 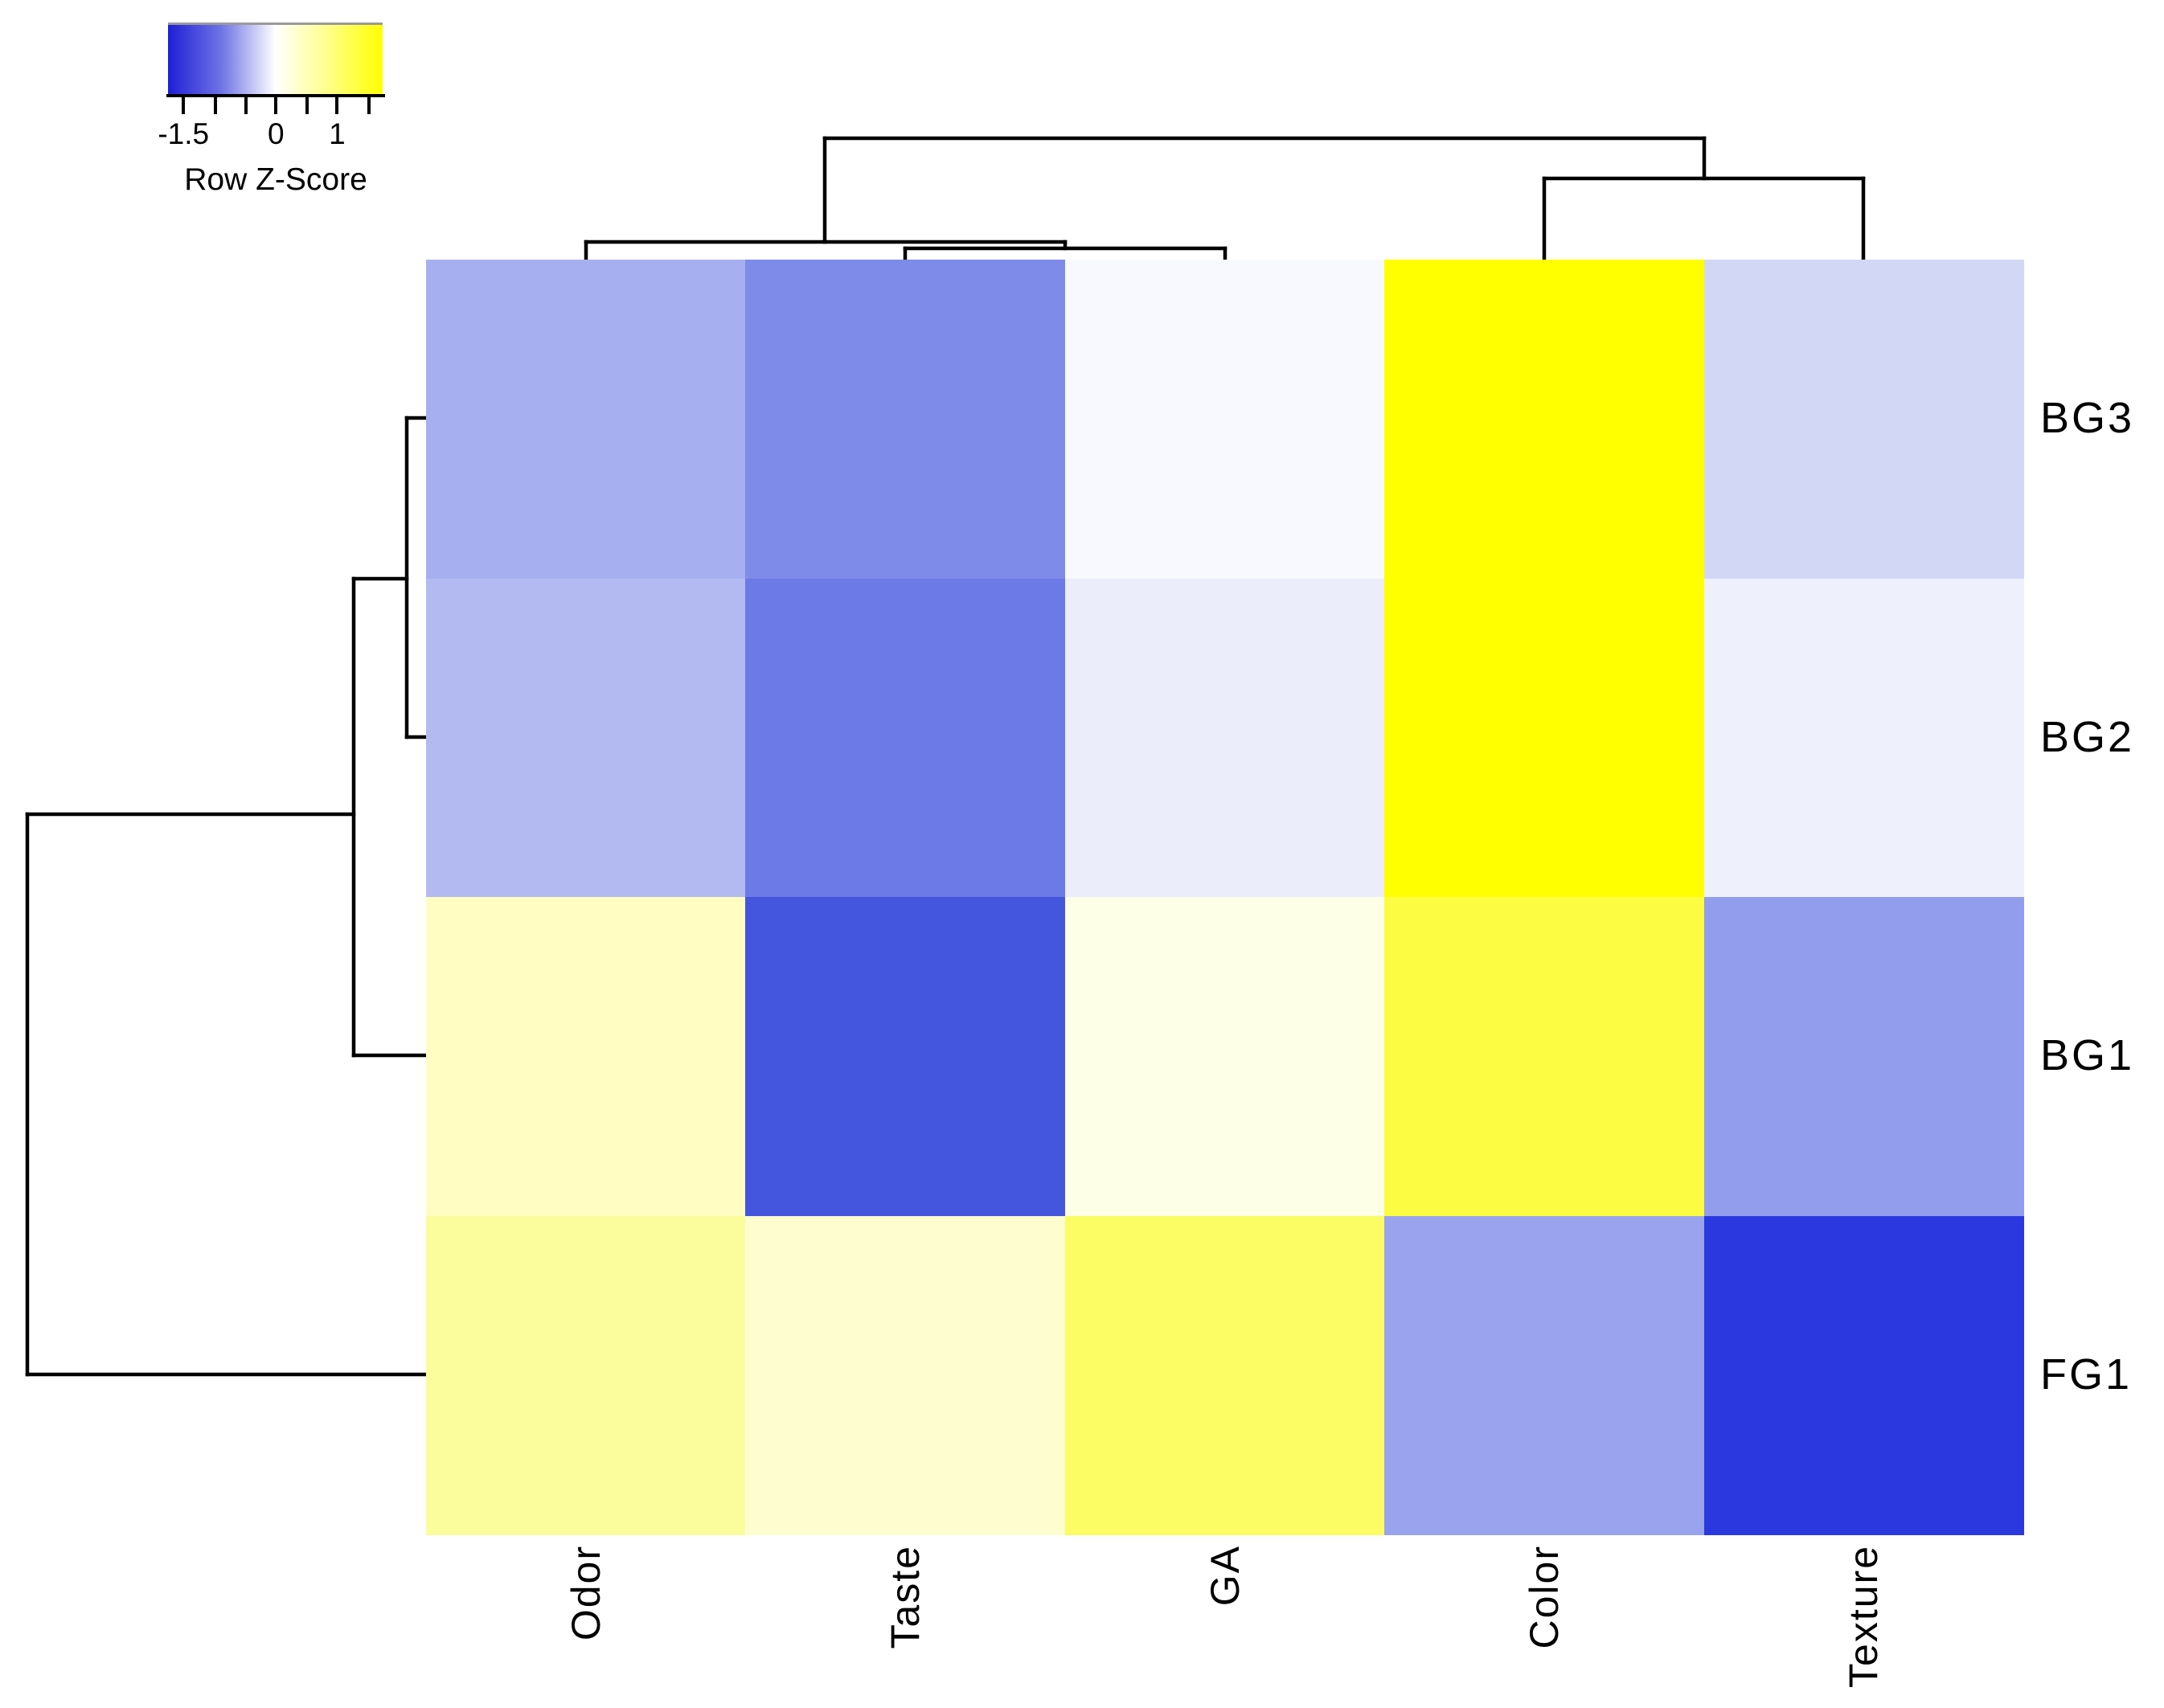 I want to click on heatmap-cell-BG3-Color, so click(x=1544, y=420).